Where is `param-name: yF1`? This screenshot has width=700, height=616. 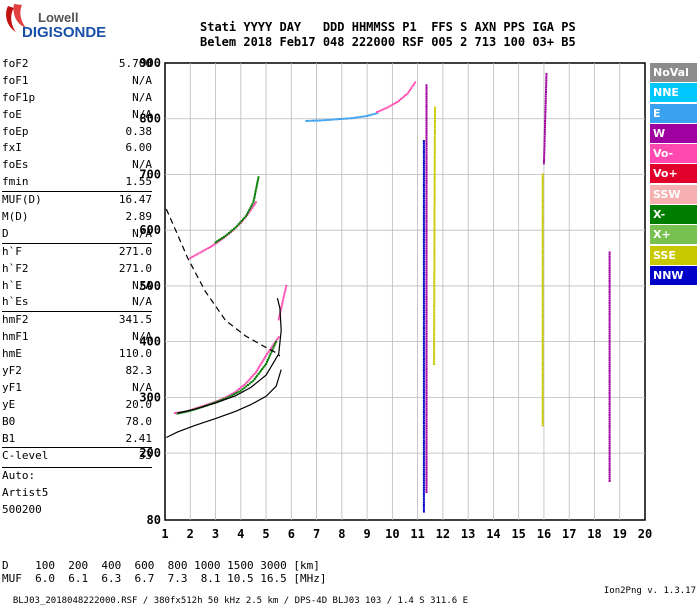
param-name: yF1 is located at coordinates (12, 387).